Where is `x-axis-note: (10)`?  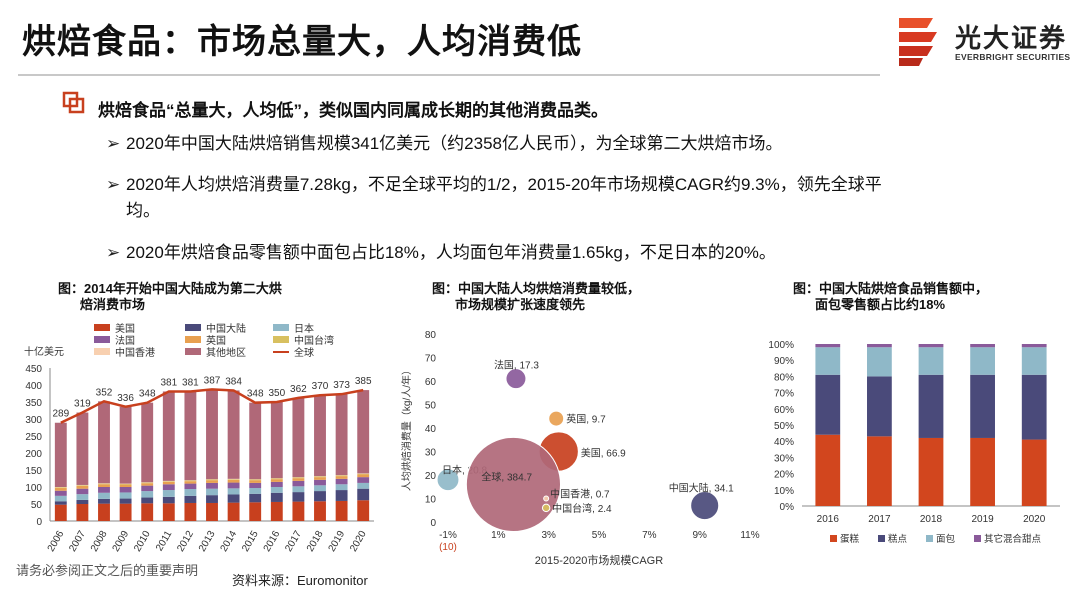 x-axis-note: (10) is located at coordinates (448, 547).